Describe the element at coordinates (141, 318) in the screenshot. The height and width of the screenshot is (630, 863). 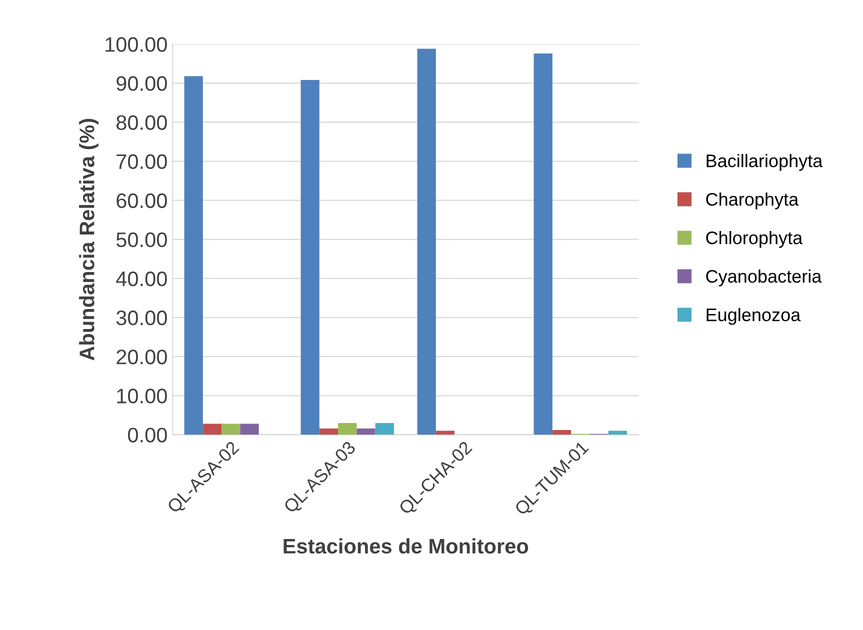
I see `y-tick-label: 30.00` at that location.